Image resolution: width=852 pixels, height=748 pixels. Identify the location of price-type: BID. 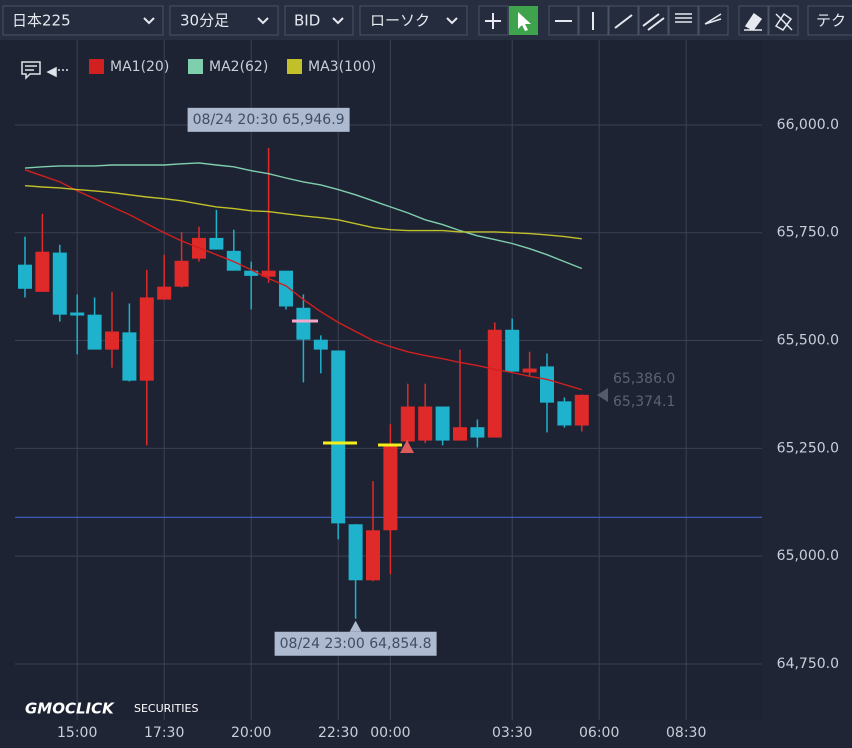
(307, 21).